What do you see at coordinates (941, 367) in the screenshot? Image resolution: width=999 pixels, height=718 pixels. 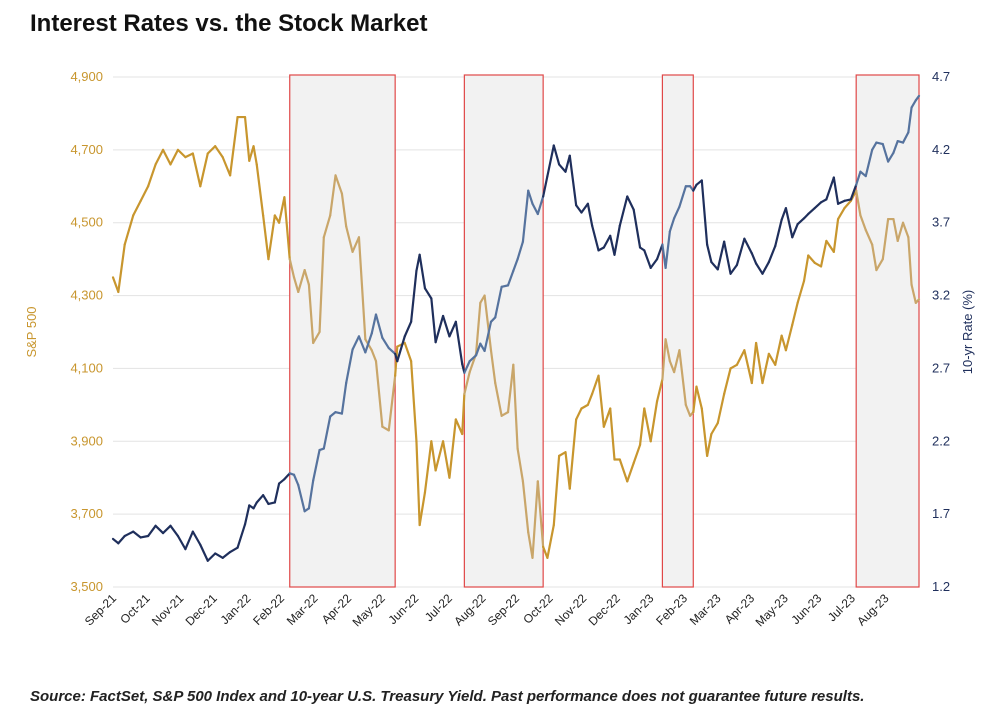 I see `y-right-tick-label: 2.7` at bounding box center [941, 367].